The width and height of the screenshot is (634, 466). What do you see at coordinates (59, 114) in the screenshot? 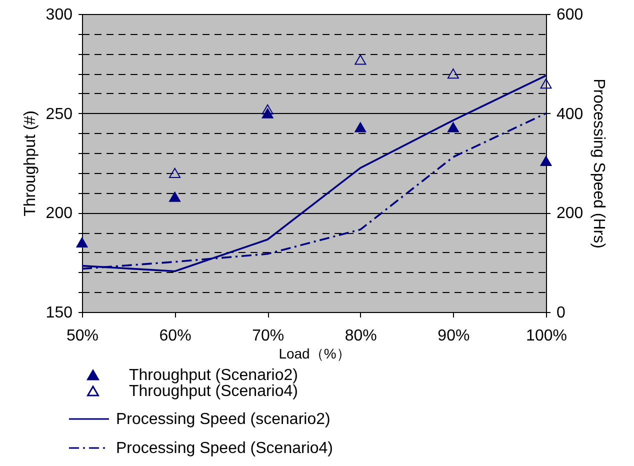
I see `y-tick-label: 250` at bounding box center [59, 114].